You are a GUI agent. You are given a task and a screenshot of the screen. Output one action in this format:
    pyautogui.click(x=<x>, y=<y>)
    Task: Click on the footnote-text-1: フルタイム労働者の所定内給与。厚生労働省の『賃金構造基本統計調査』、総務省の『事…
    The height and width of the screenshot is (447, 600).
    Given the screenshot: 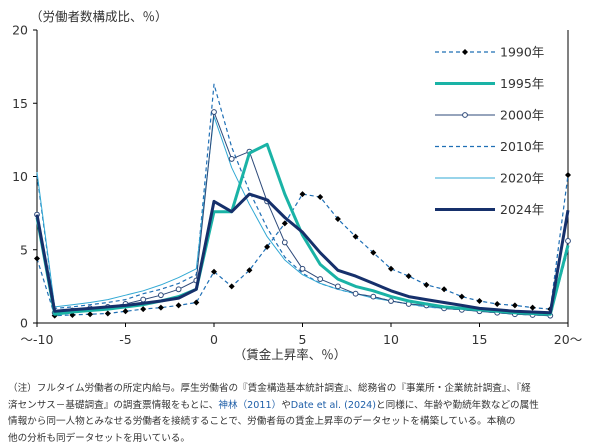 What is the action you would take?
    pyautogui.click(x=284, y=388)
    